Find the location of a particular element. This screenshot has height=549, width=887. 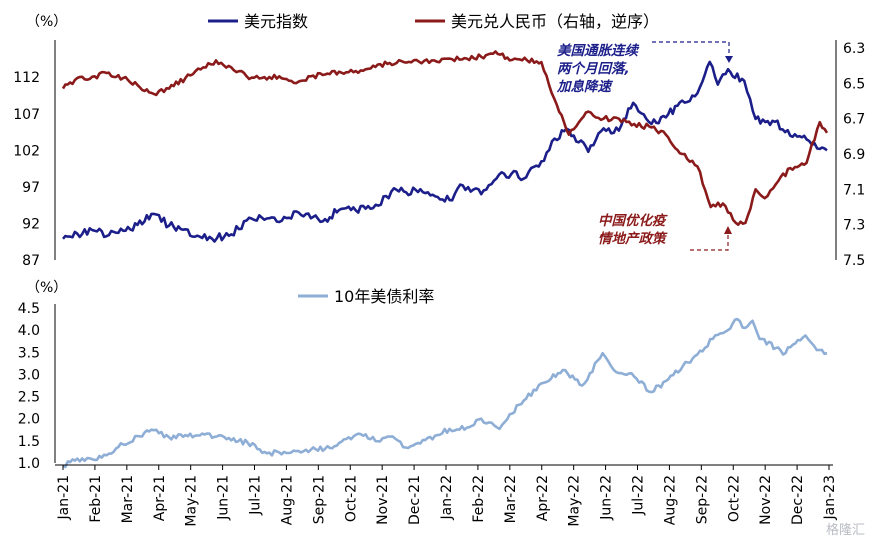

annotation-china-policy-line: 情地产政策 is located at coordinates (633, 239).